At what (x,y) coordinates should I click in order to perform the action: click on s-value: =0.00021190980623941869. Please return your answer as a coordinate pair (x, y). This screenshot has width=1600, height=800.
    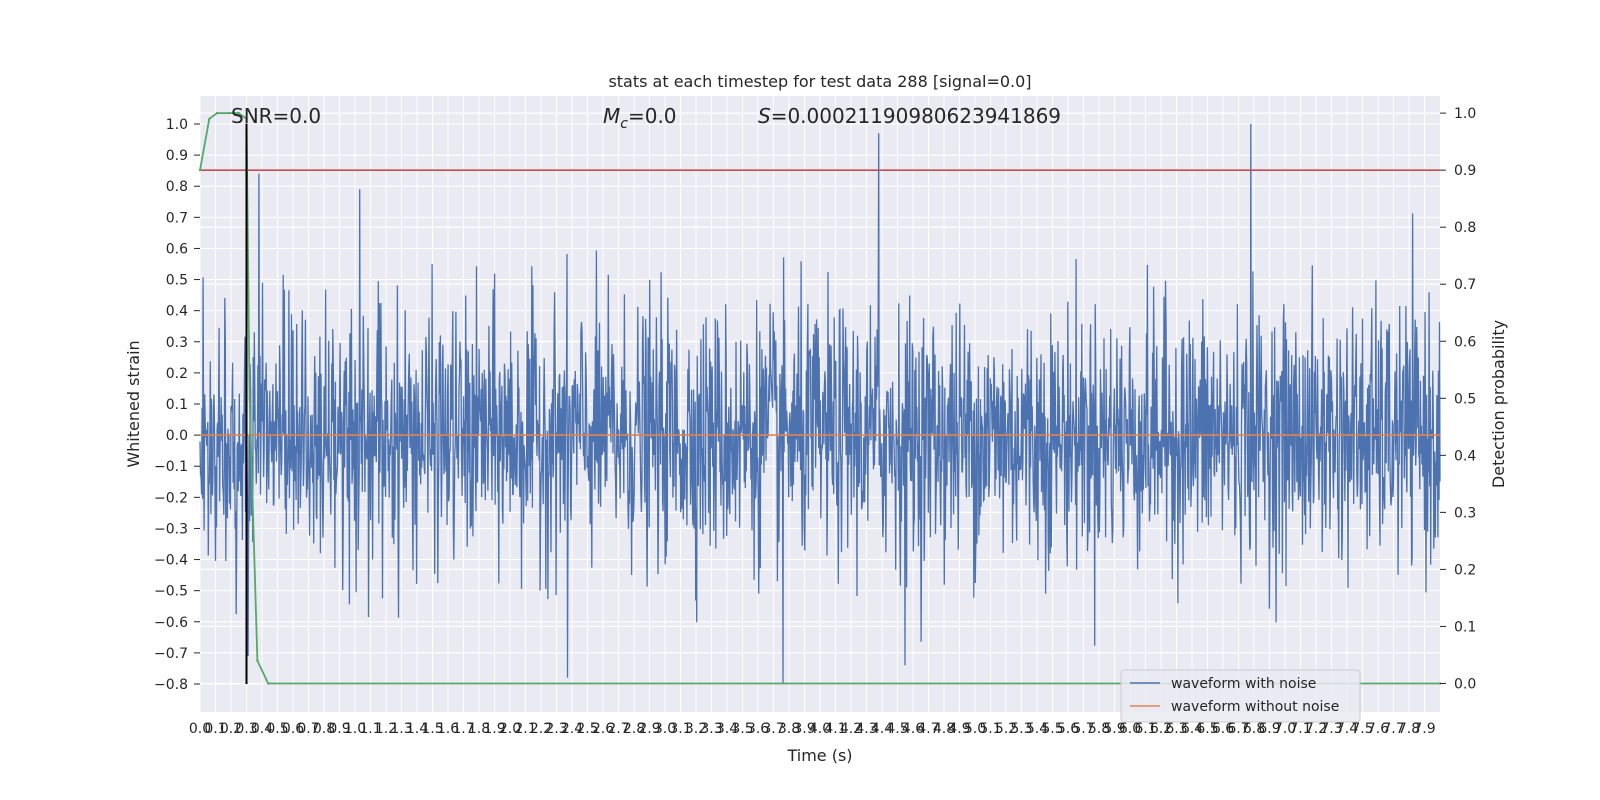
    Looking at the image, I should click on (916, 116).